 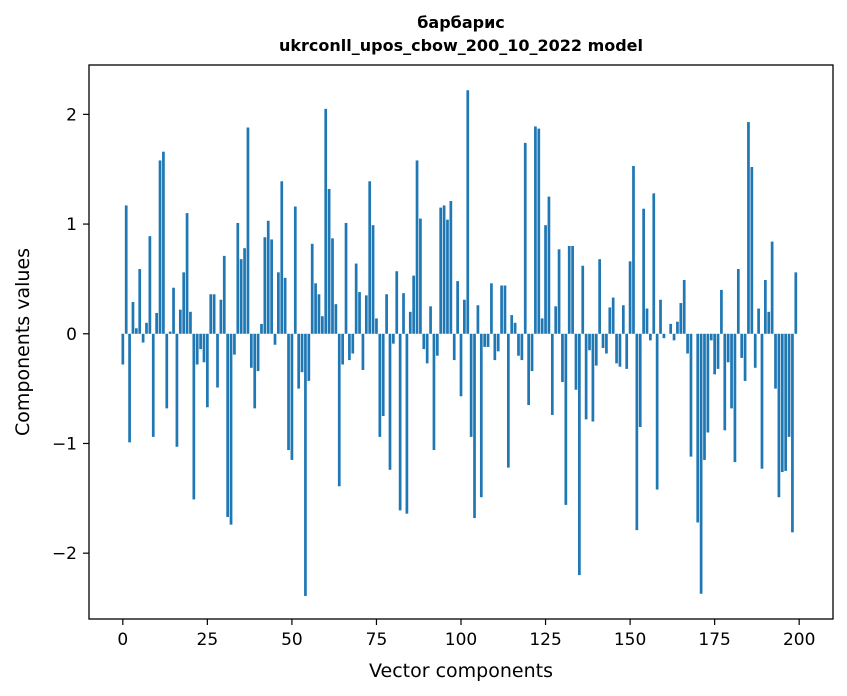 What do you see at coordinates (377, 640) in the screenshot?
I see `x-tick-label: 75` at bounding box center [377, 640].